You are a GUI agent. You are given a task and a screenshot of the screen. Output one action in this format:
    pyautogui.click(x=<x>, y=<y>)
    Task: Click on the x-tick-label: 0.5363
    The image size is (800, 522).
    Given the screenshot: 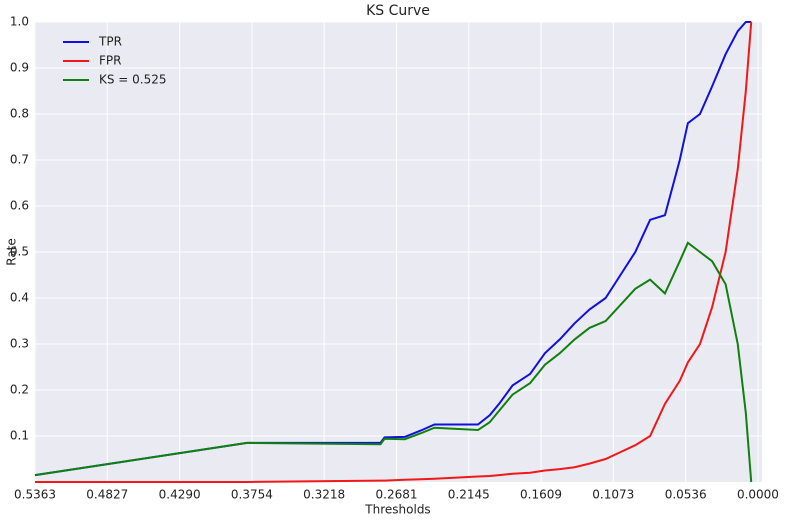 What is the action you would take?
    pyautogui.click(x=35, y=495)
    